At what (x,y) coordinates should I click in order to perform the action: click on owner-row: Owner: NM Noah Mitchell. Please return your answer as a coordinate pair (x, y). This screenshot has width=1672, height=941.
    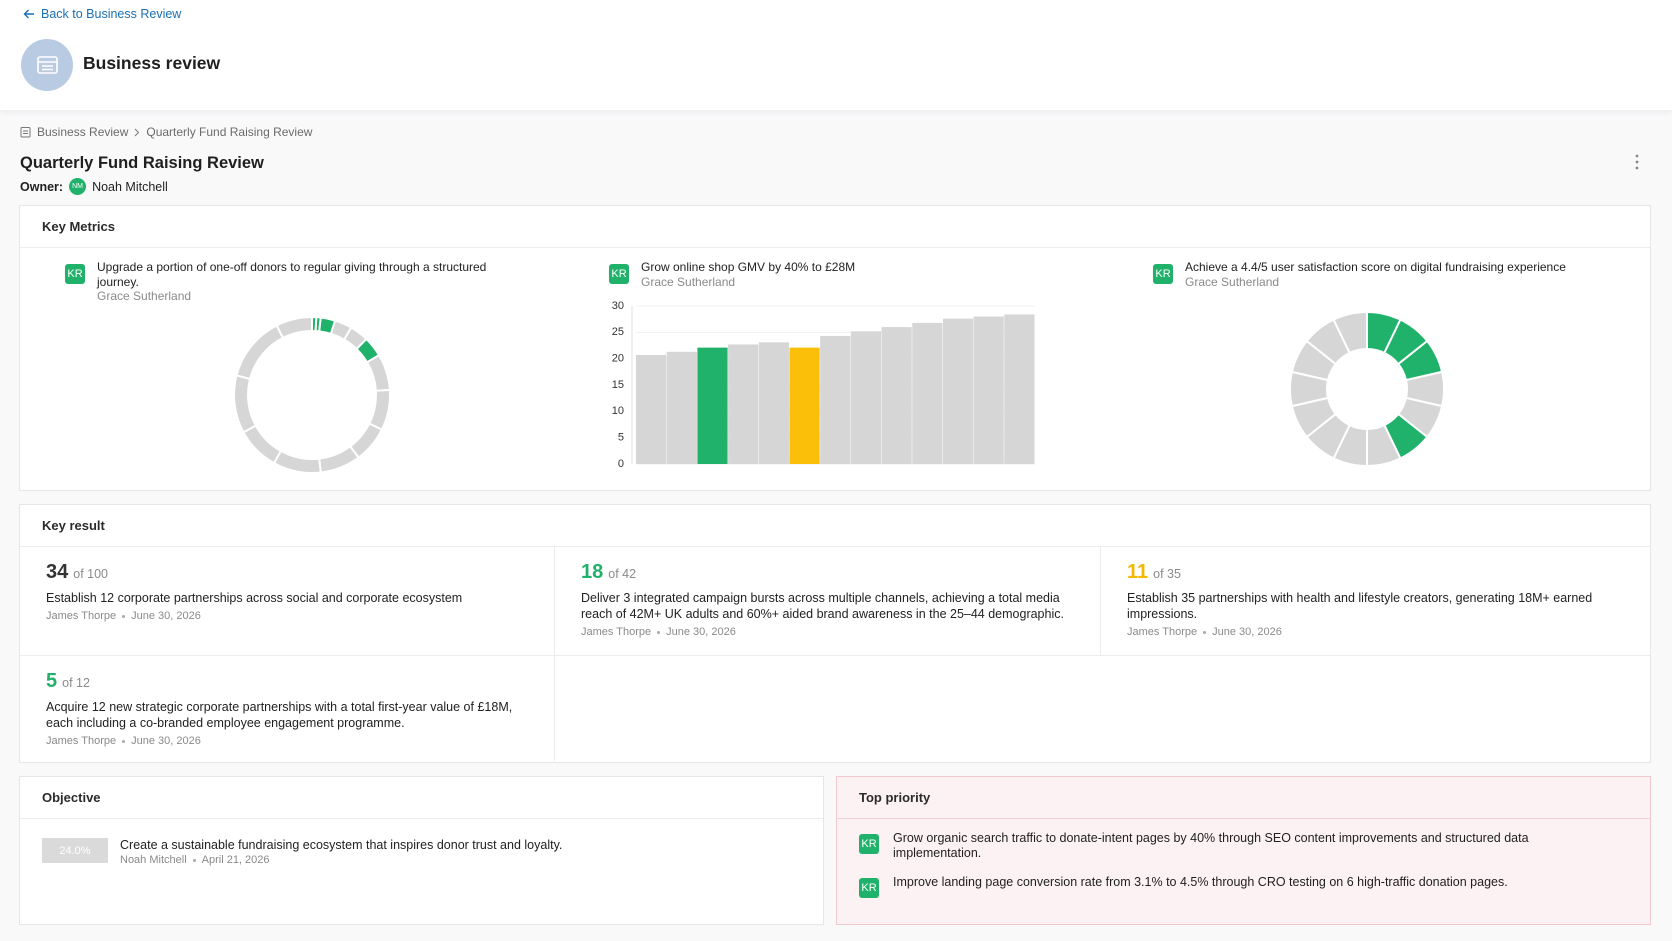
    Looking at the image, I should click on (94, 186).